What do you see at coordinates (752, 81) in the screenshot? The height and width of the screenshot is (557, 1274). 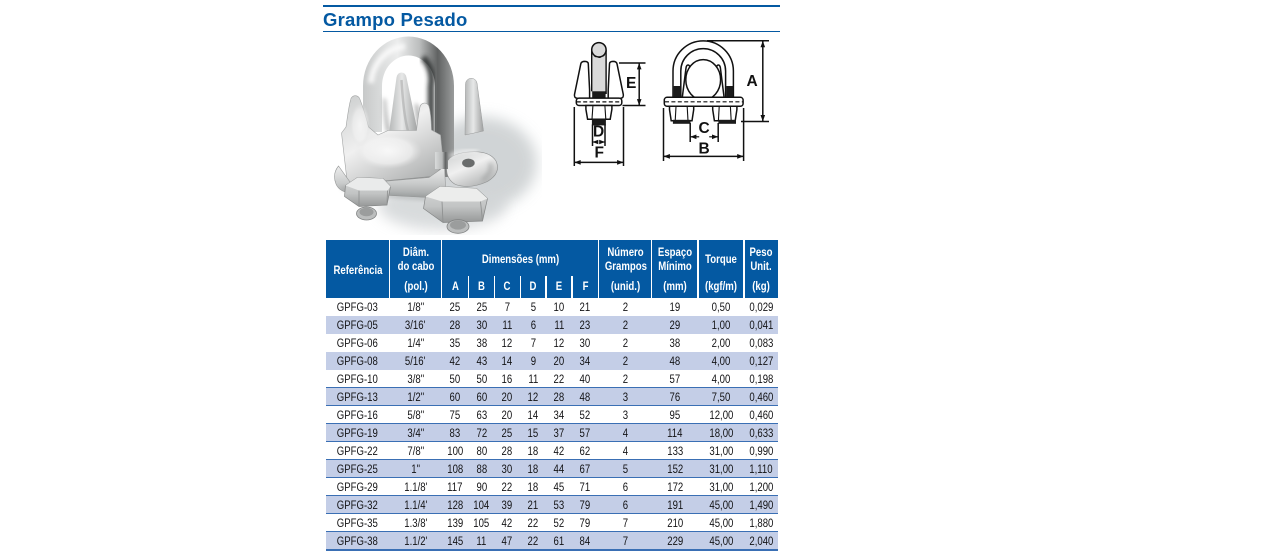 I see `svg-text: A` at bounding box center [752, 81].